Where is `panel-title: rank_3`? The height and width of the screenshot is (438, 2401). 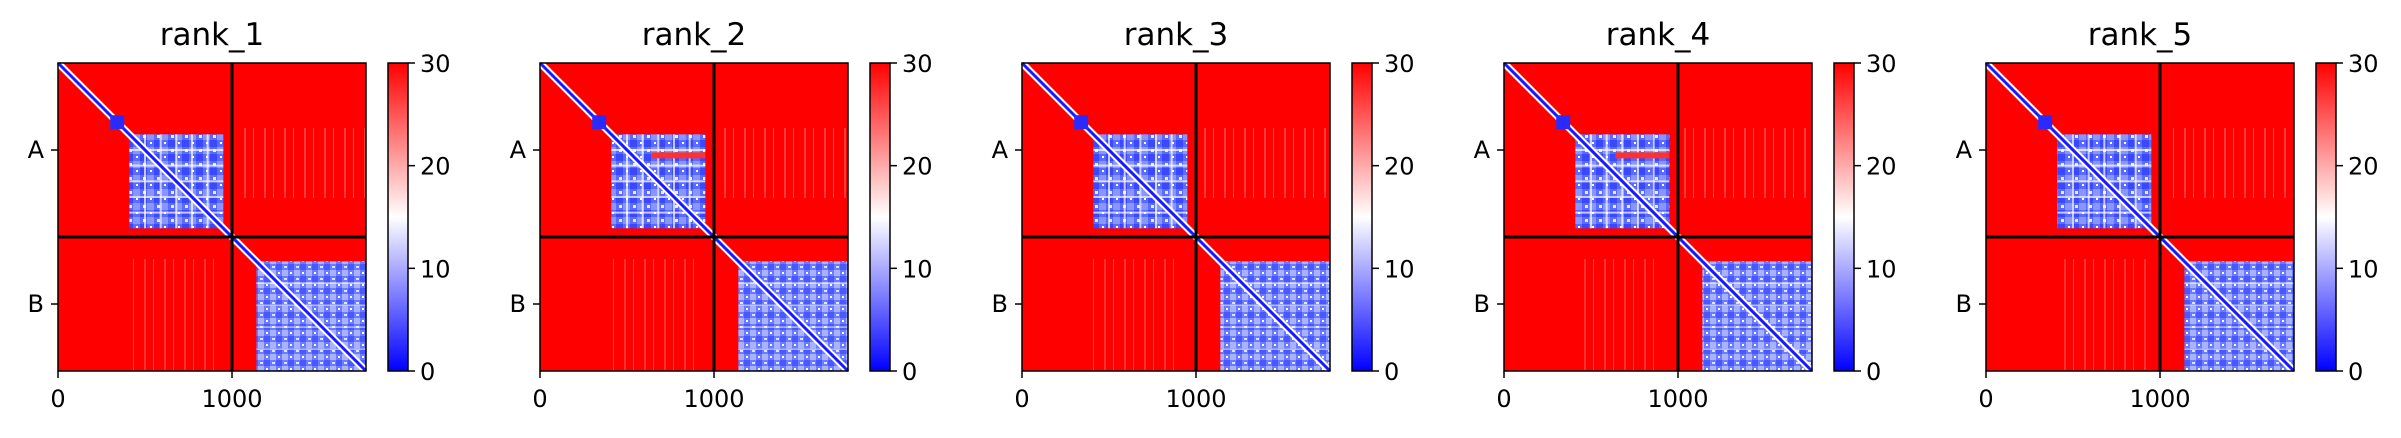
panel-title: rank_3 is located at coordinates (1176, 35).